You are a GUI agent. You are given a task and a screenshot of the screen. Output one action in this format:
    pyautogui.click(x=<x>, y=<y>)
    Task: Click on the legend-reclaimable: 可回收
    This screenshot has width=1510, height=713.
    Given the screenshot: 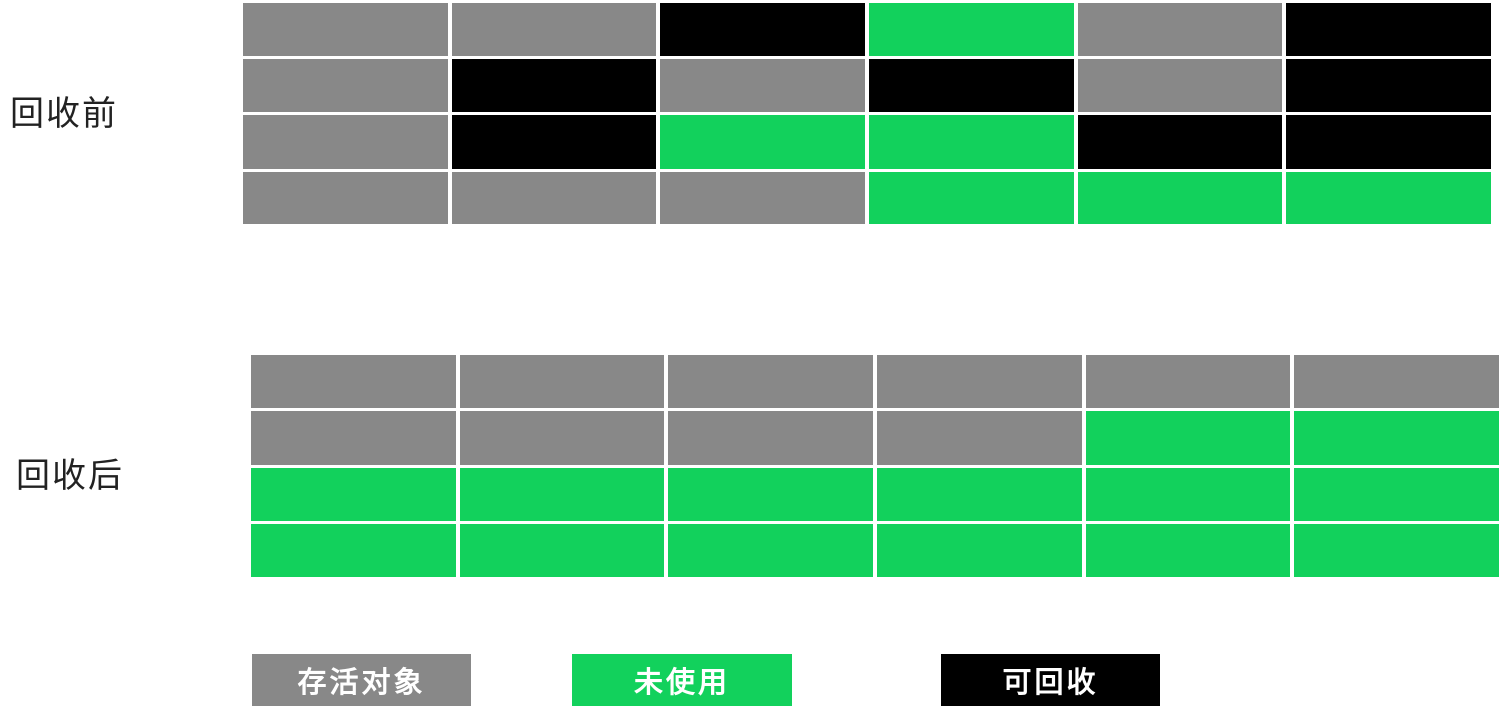 What is the action you would take?
    pyautogui.click(x=1050, y=680)
    